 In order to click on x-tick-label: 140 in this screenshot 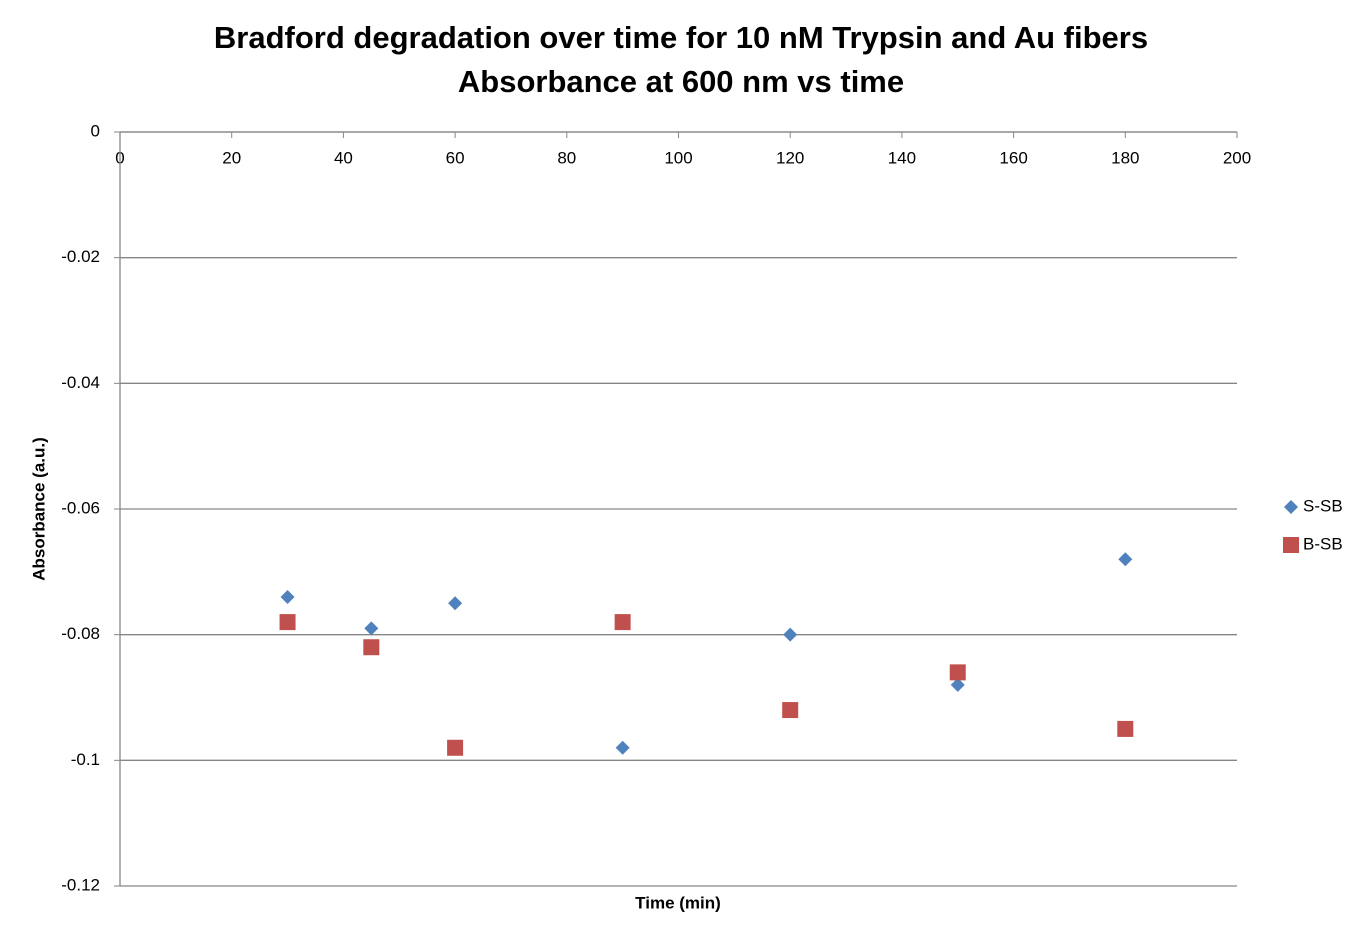, I will do `click(902, 157)`.